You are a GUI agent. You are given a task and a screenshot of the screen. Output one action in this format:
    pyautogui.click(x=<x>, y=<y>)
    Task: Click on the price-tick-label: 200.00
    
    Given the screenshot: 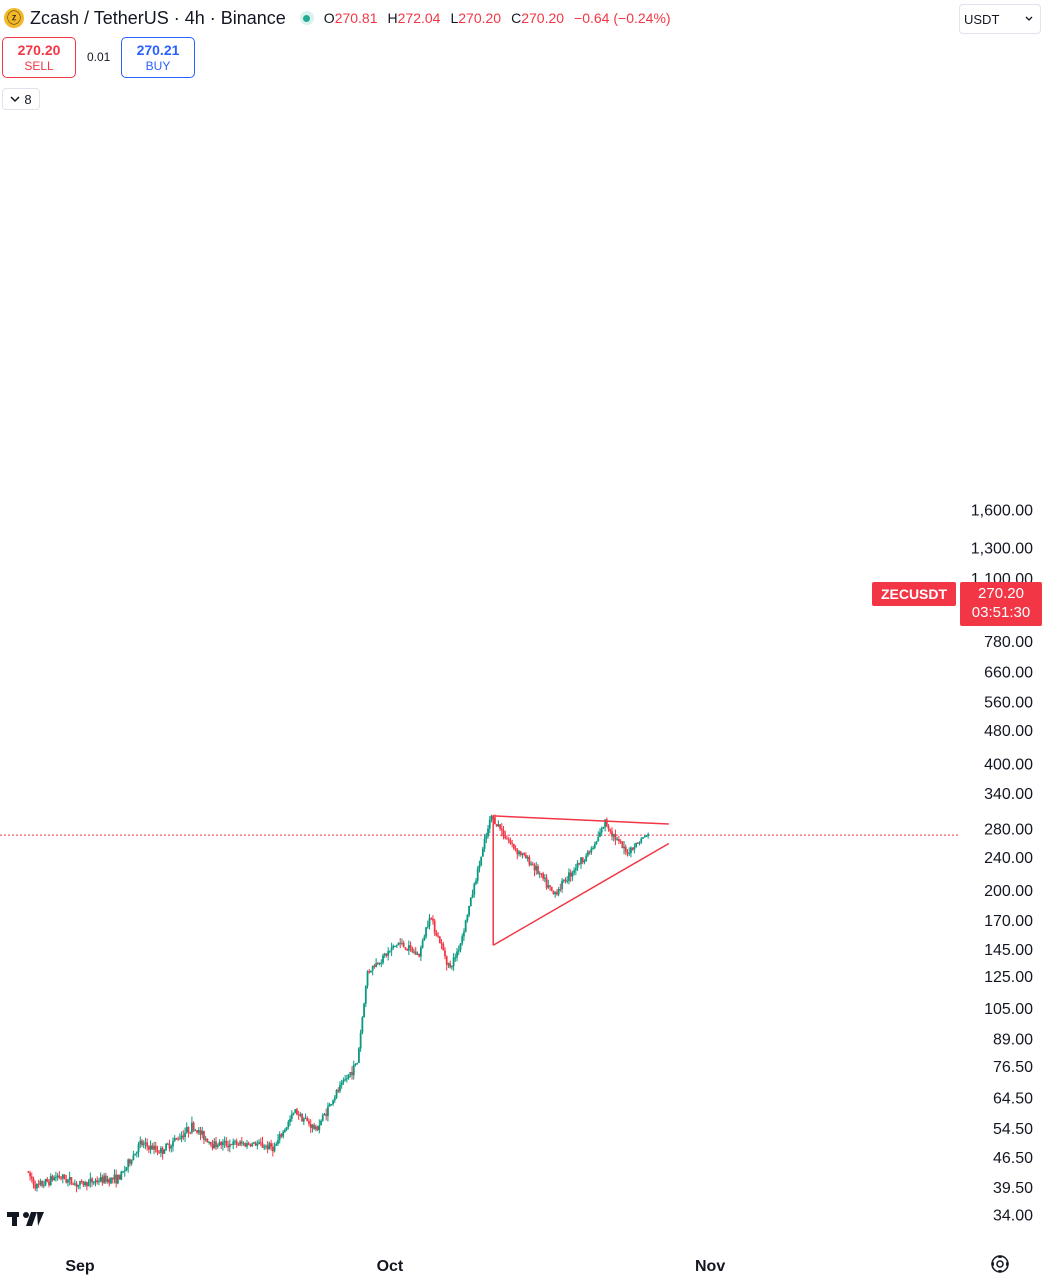 What is the action you would take?
    pyautogui.click(x=1008, y=891)
    